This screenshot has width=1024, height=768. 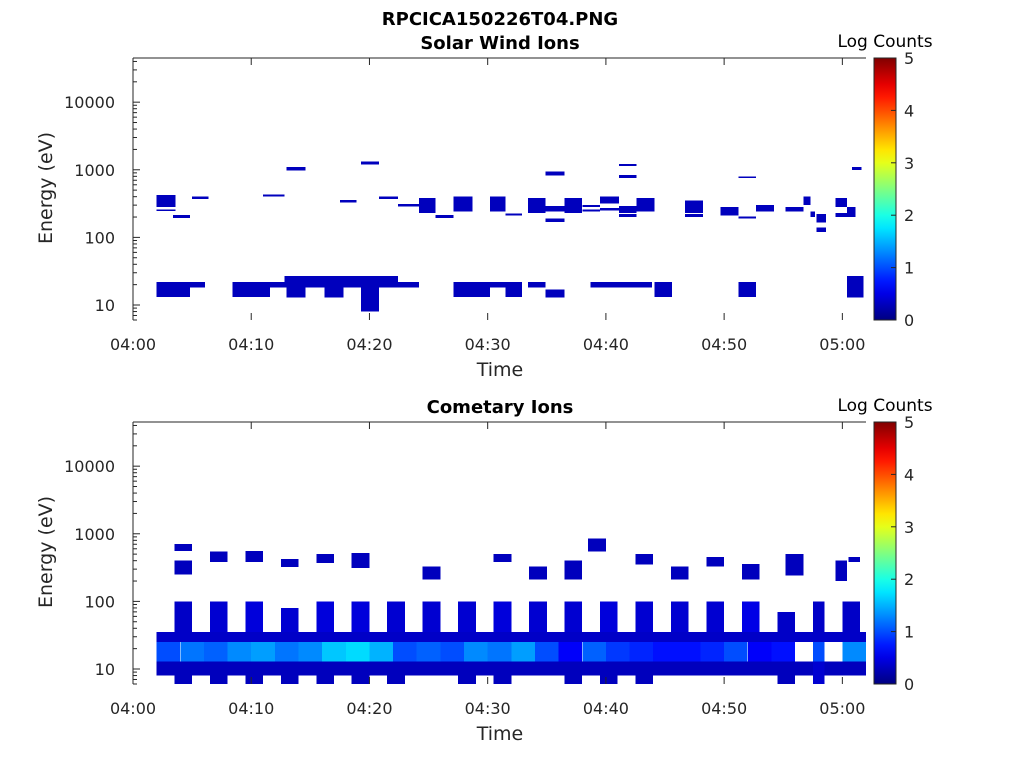 What do you see at coordinates (46, 552) in the screenshot?
I see `cometary-ylabel: Energy (eV)` at bounding box center [46, 552].